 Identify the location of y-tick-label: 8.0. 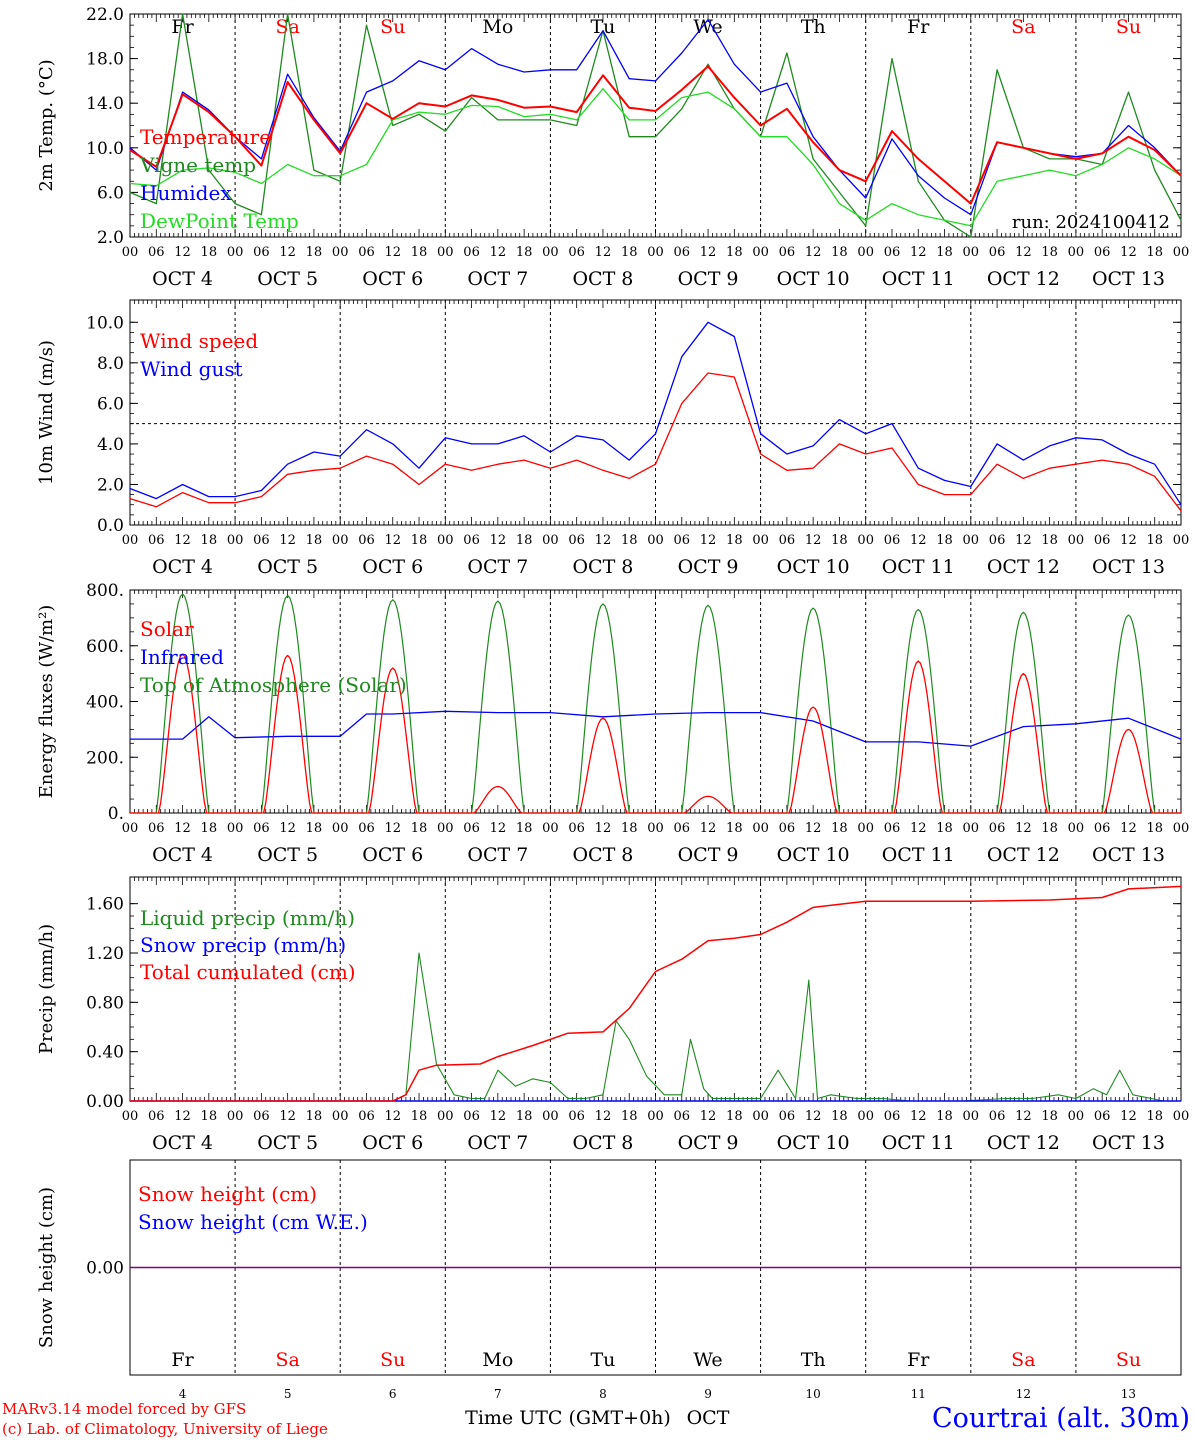
(110, 364).